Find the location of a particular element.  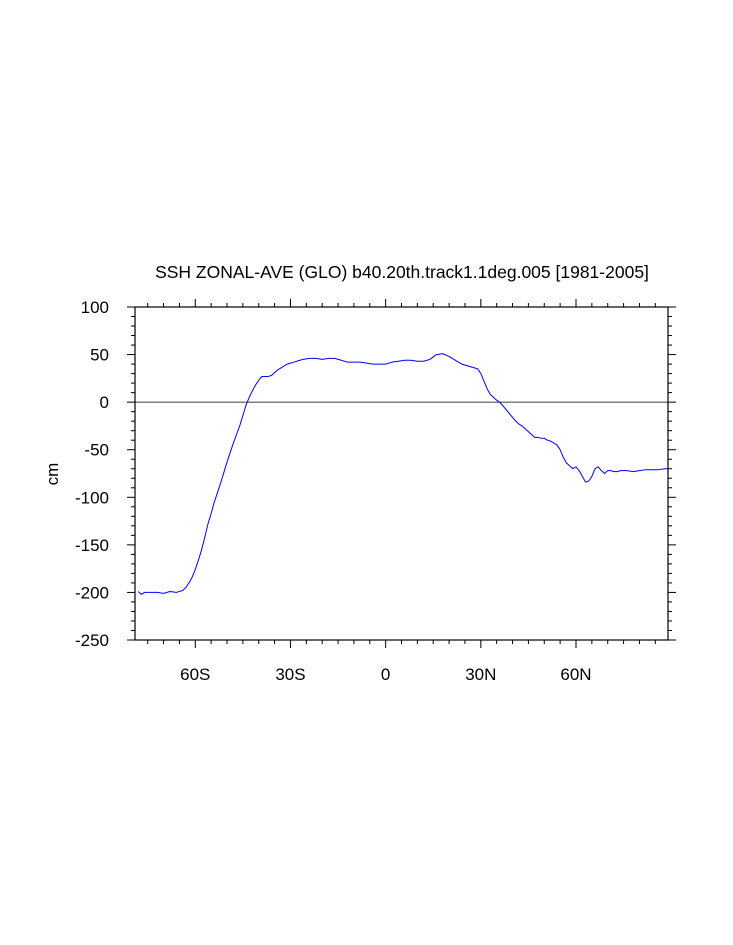

x-tick-label: 30S is located at coordinates (290, 674).